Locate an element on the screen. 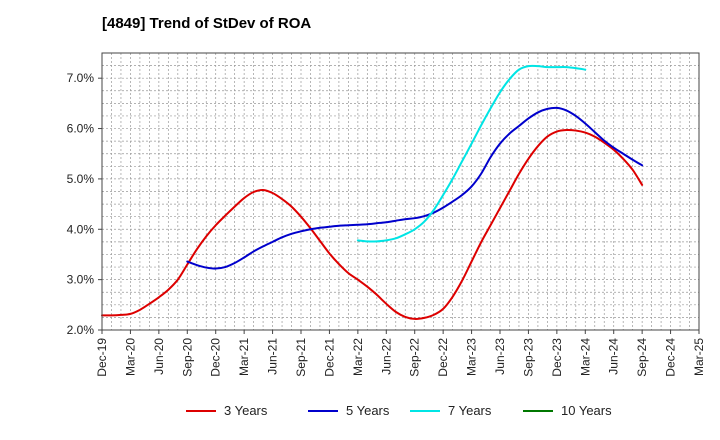 The height and width of the screenshot is (440, 720). x-tick-label: Sep-24 is located at coordinates (642, 357).